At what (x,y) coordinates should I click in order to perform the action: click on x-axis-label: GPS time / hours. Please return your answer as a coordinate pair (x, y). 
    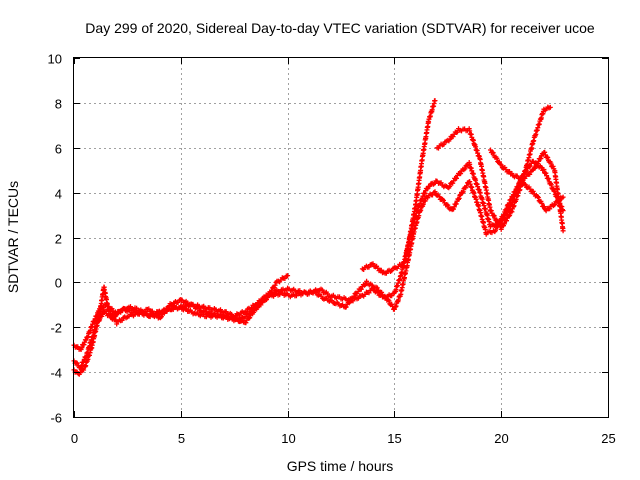
    Looking at the image, I should click on (340, 466).